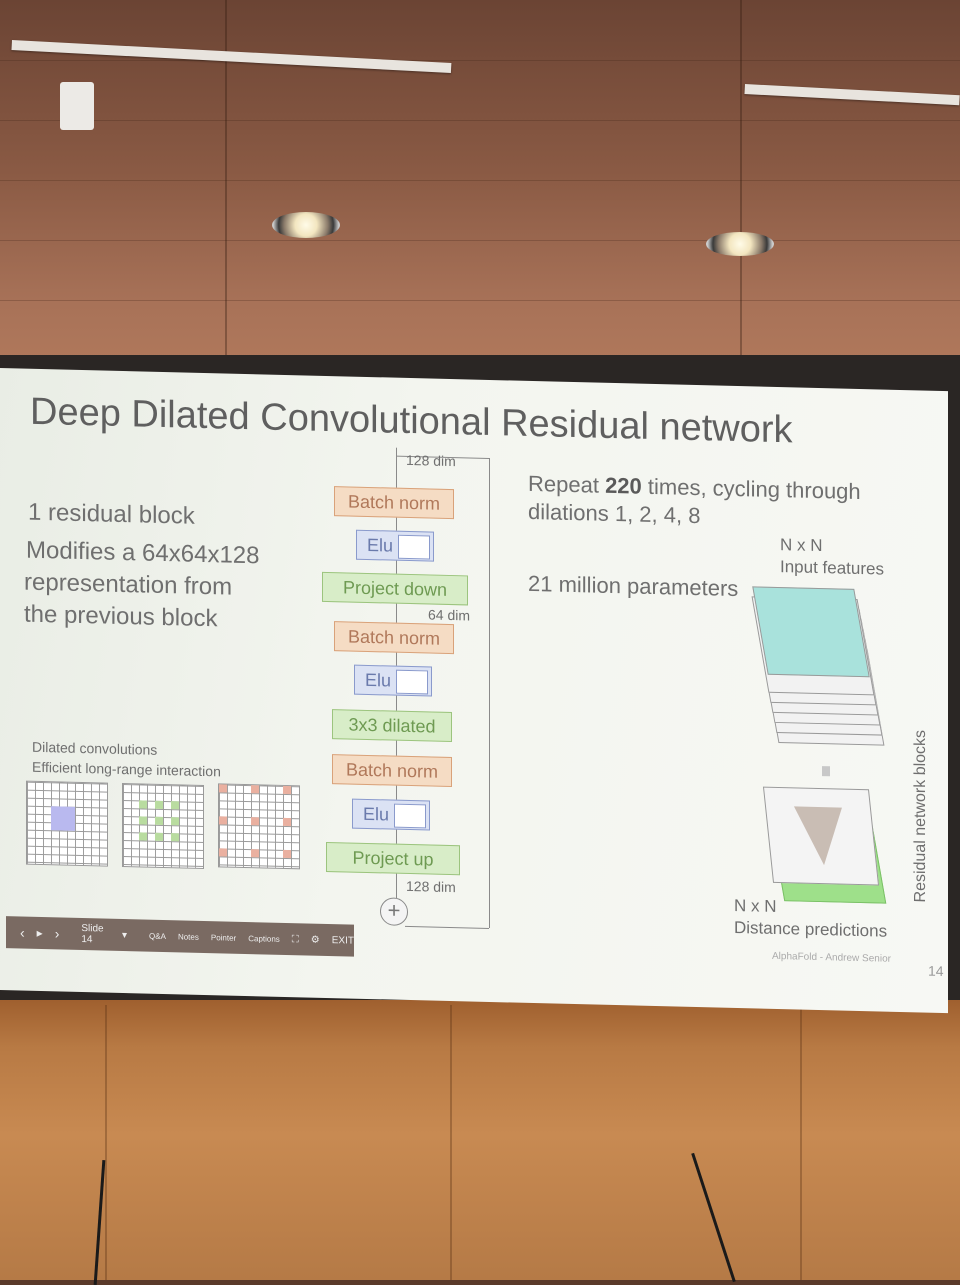  I want to click on output-stack, so click(825, 848).